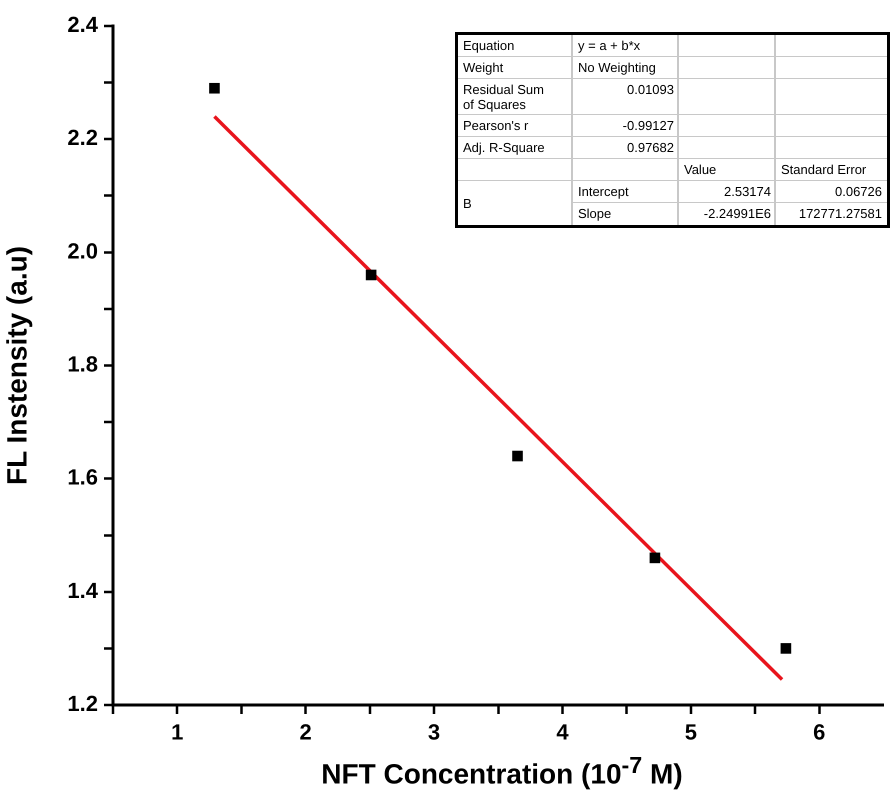 This screenshot has width=891, height=806. Describe the element at coordinates (840, 214) in the screenshot. I see `annotation: 172771.27581` at that location.